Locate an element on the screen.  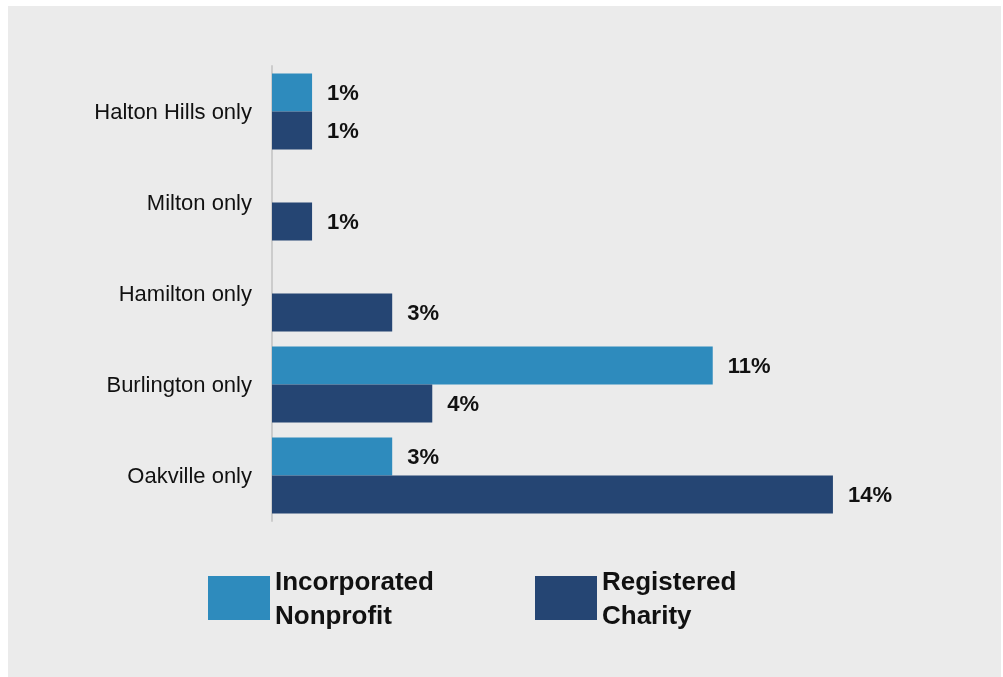
y-tick-label: Burlington only is located at coordinates (179, 384).